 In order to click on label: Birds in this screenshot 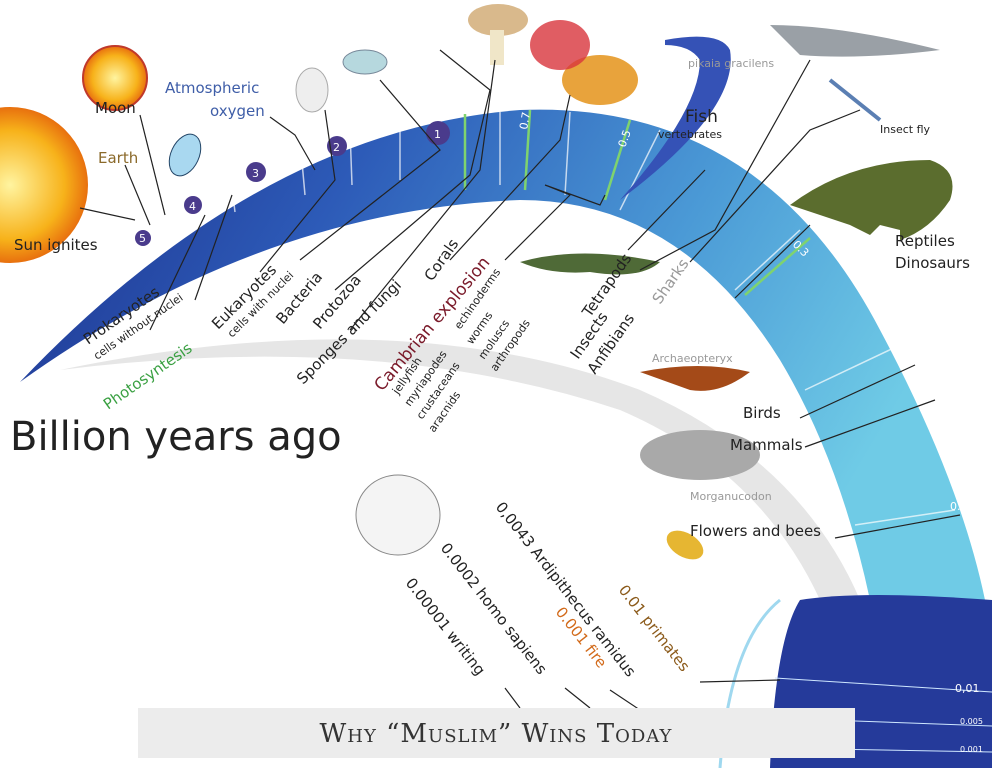, I will do `click(762, 413)`.